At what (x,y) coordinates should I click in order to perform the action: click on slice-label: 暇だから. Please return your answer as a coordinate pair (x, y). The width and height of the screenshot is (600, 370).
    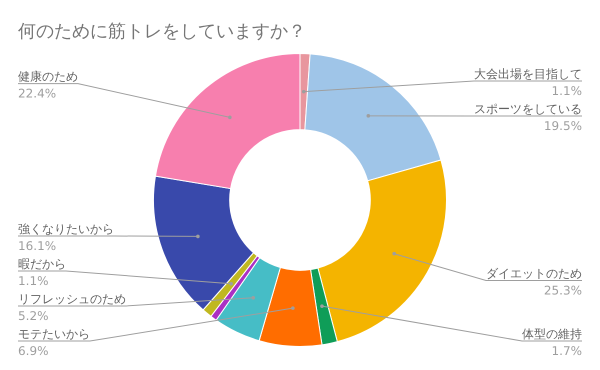
    Looking at the image, I should click on (42, 264).